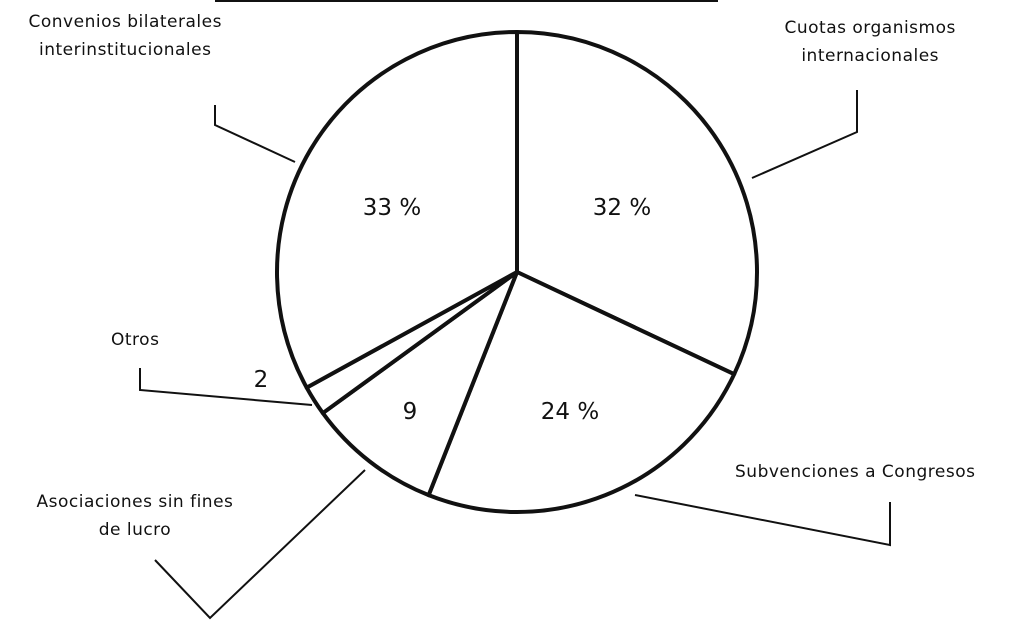 Image resolution: width=1018 pixels, height=624 pixels. I want to click on value-label: 33 %, so click(392, 208).